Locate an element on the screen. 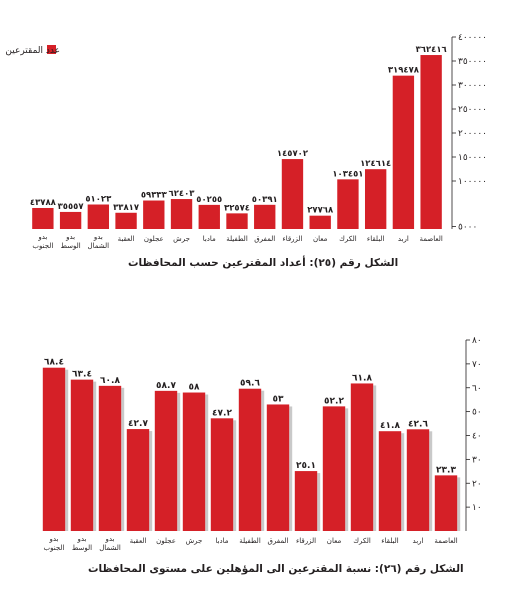 The width and height of the screenshot is (526, 600). x-tick-label: الشمال is located at coordinates (110, 548).